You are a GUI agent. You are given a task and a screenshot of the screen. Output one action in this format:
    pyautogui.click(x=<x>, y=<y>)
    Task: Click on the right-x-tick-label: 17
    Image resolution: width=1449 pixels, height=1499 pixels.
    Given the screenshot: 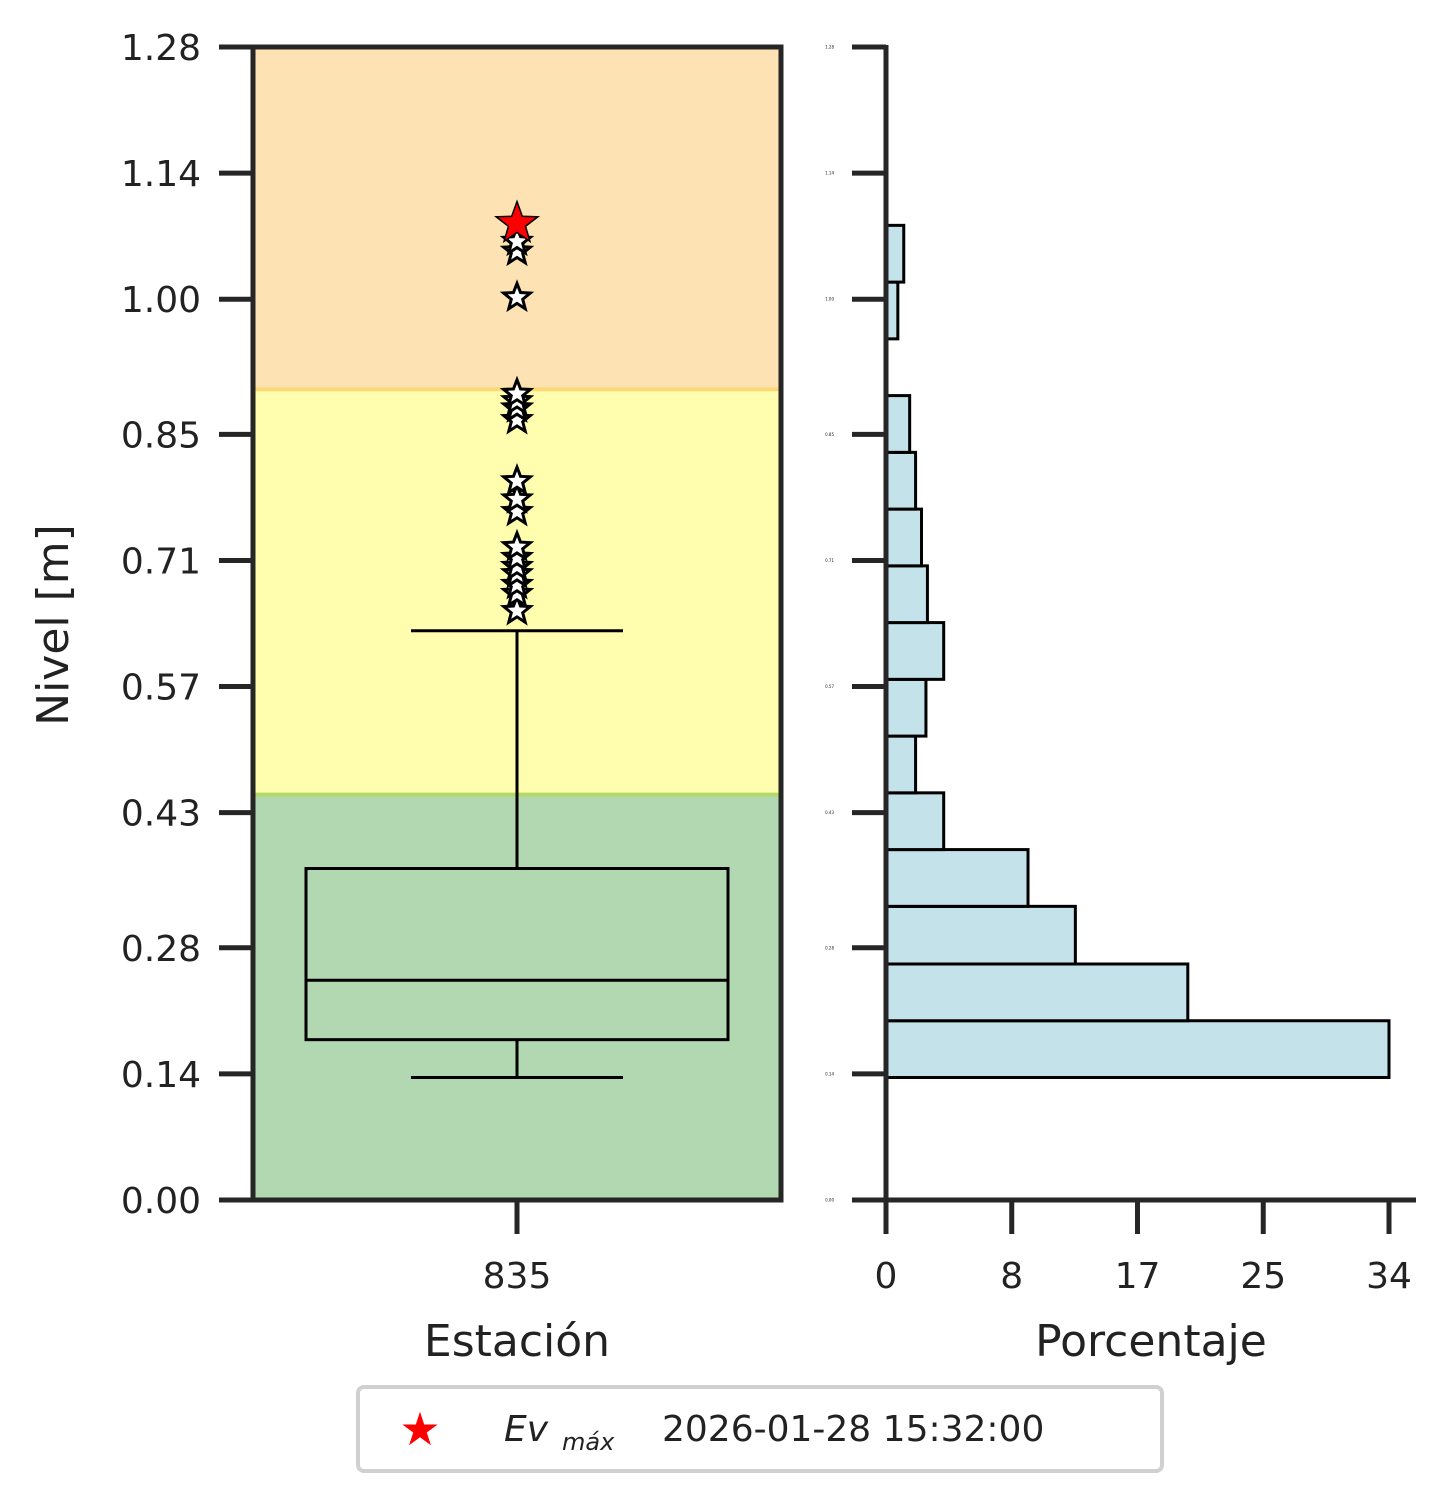 What is the action you would take?
    pyautogui.click(x=1138, y=1276)
    